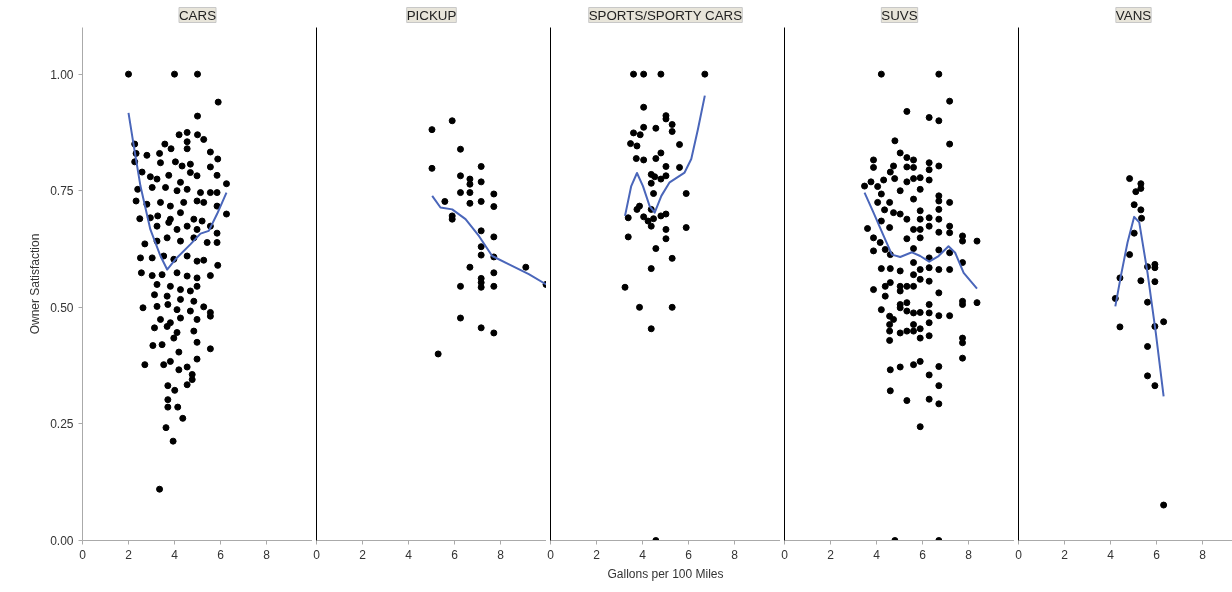 The height and width of the screenshot is (592, 1232). Describe the element at coordinates (431, 15) in the screenshot. I see `chart-title: PICKUP` at that location.